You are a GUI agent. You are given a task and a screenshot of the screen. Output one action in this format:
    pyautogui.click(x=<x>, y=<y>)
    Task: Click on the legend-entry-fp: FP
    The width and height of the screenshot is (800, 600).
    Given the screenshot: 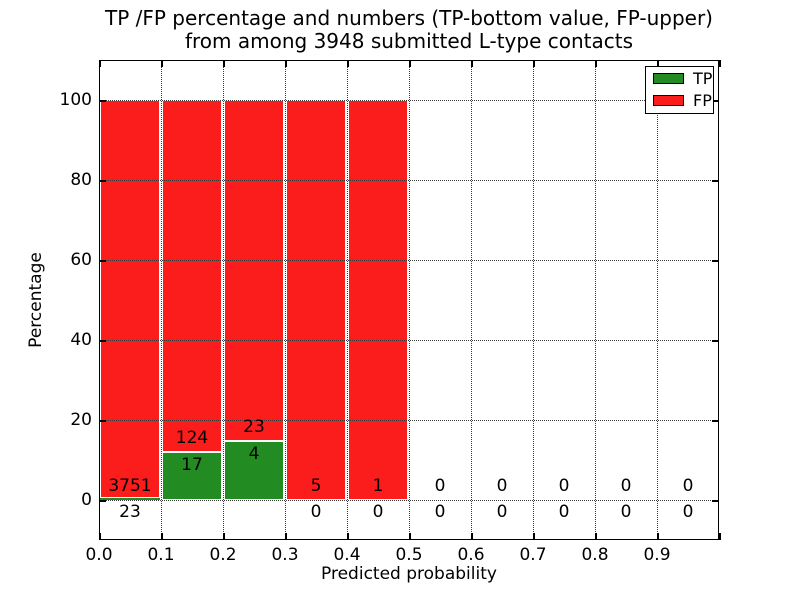 What is the action you would take?
    pyautogui.click(x=679, y=100)
    